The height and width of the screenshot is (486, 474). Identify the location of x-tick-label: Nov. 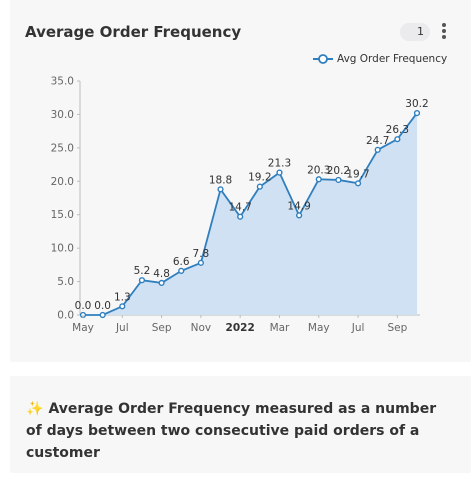
(201, 328).